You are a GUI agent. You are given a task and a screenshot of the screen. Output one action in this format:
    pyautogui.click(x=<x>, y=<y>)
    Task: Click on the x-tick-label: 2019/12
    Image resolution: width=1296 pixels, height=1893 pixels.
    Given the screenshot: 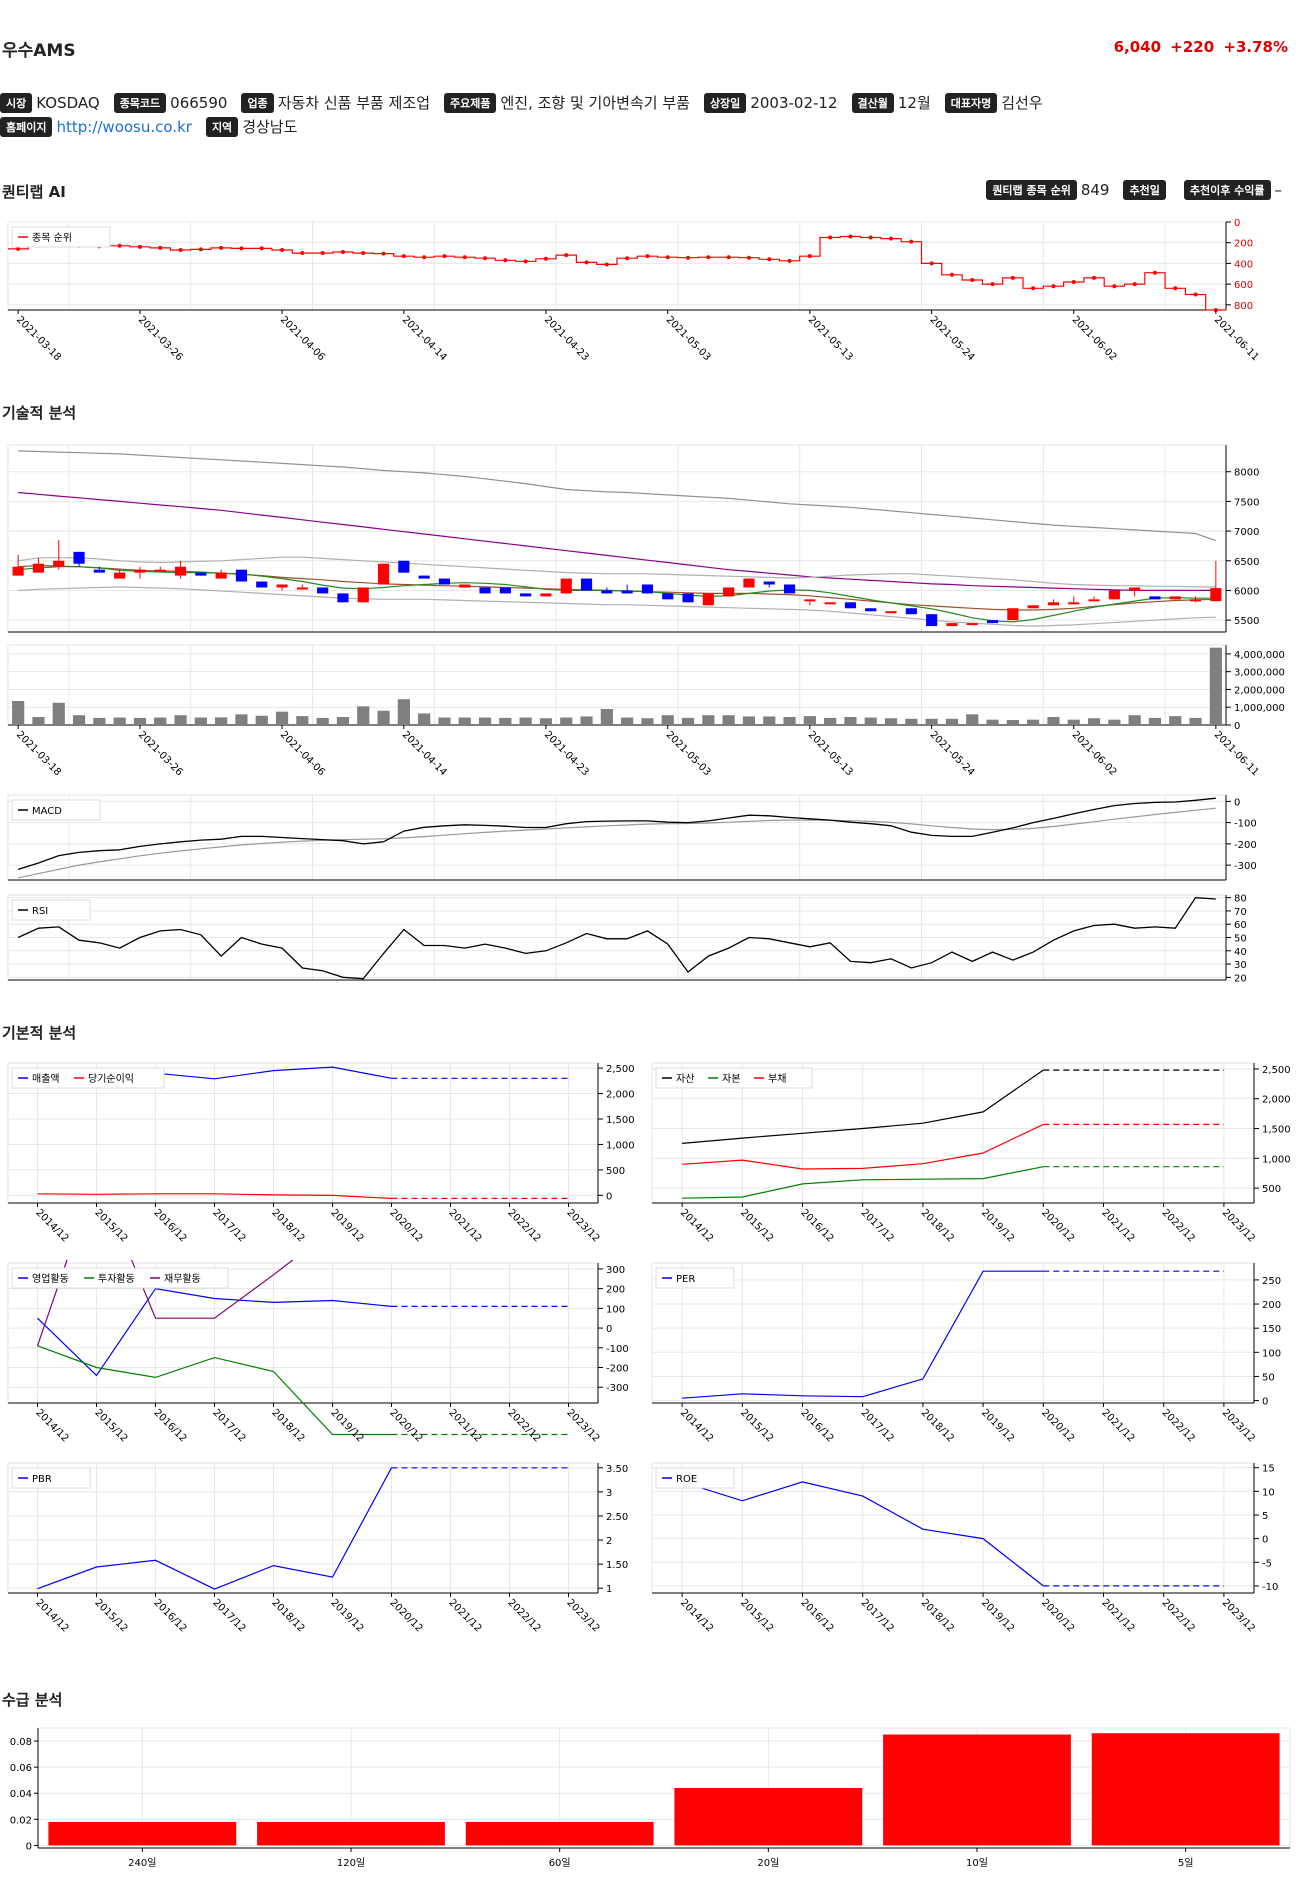 What is the action you would take?
    pyautogui.click(x=346, y=1615)
    